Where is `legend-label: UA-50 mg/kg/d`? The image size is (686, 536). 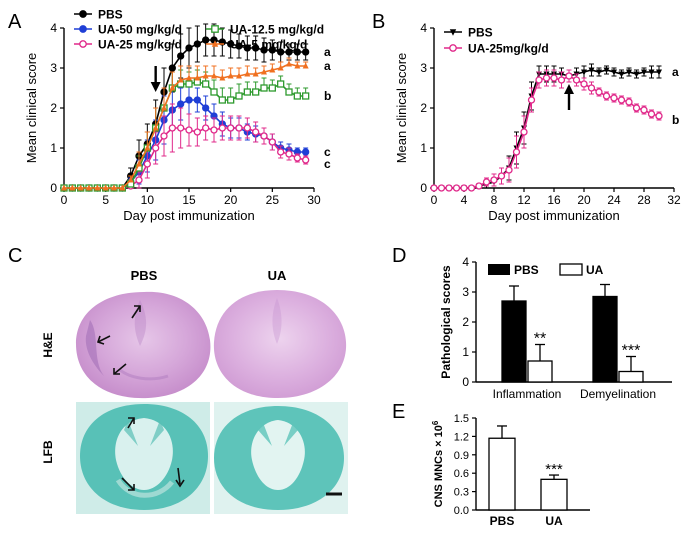 legend-label: UA-50 mg/kg/d is located at coordinates (140, 30).